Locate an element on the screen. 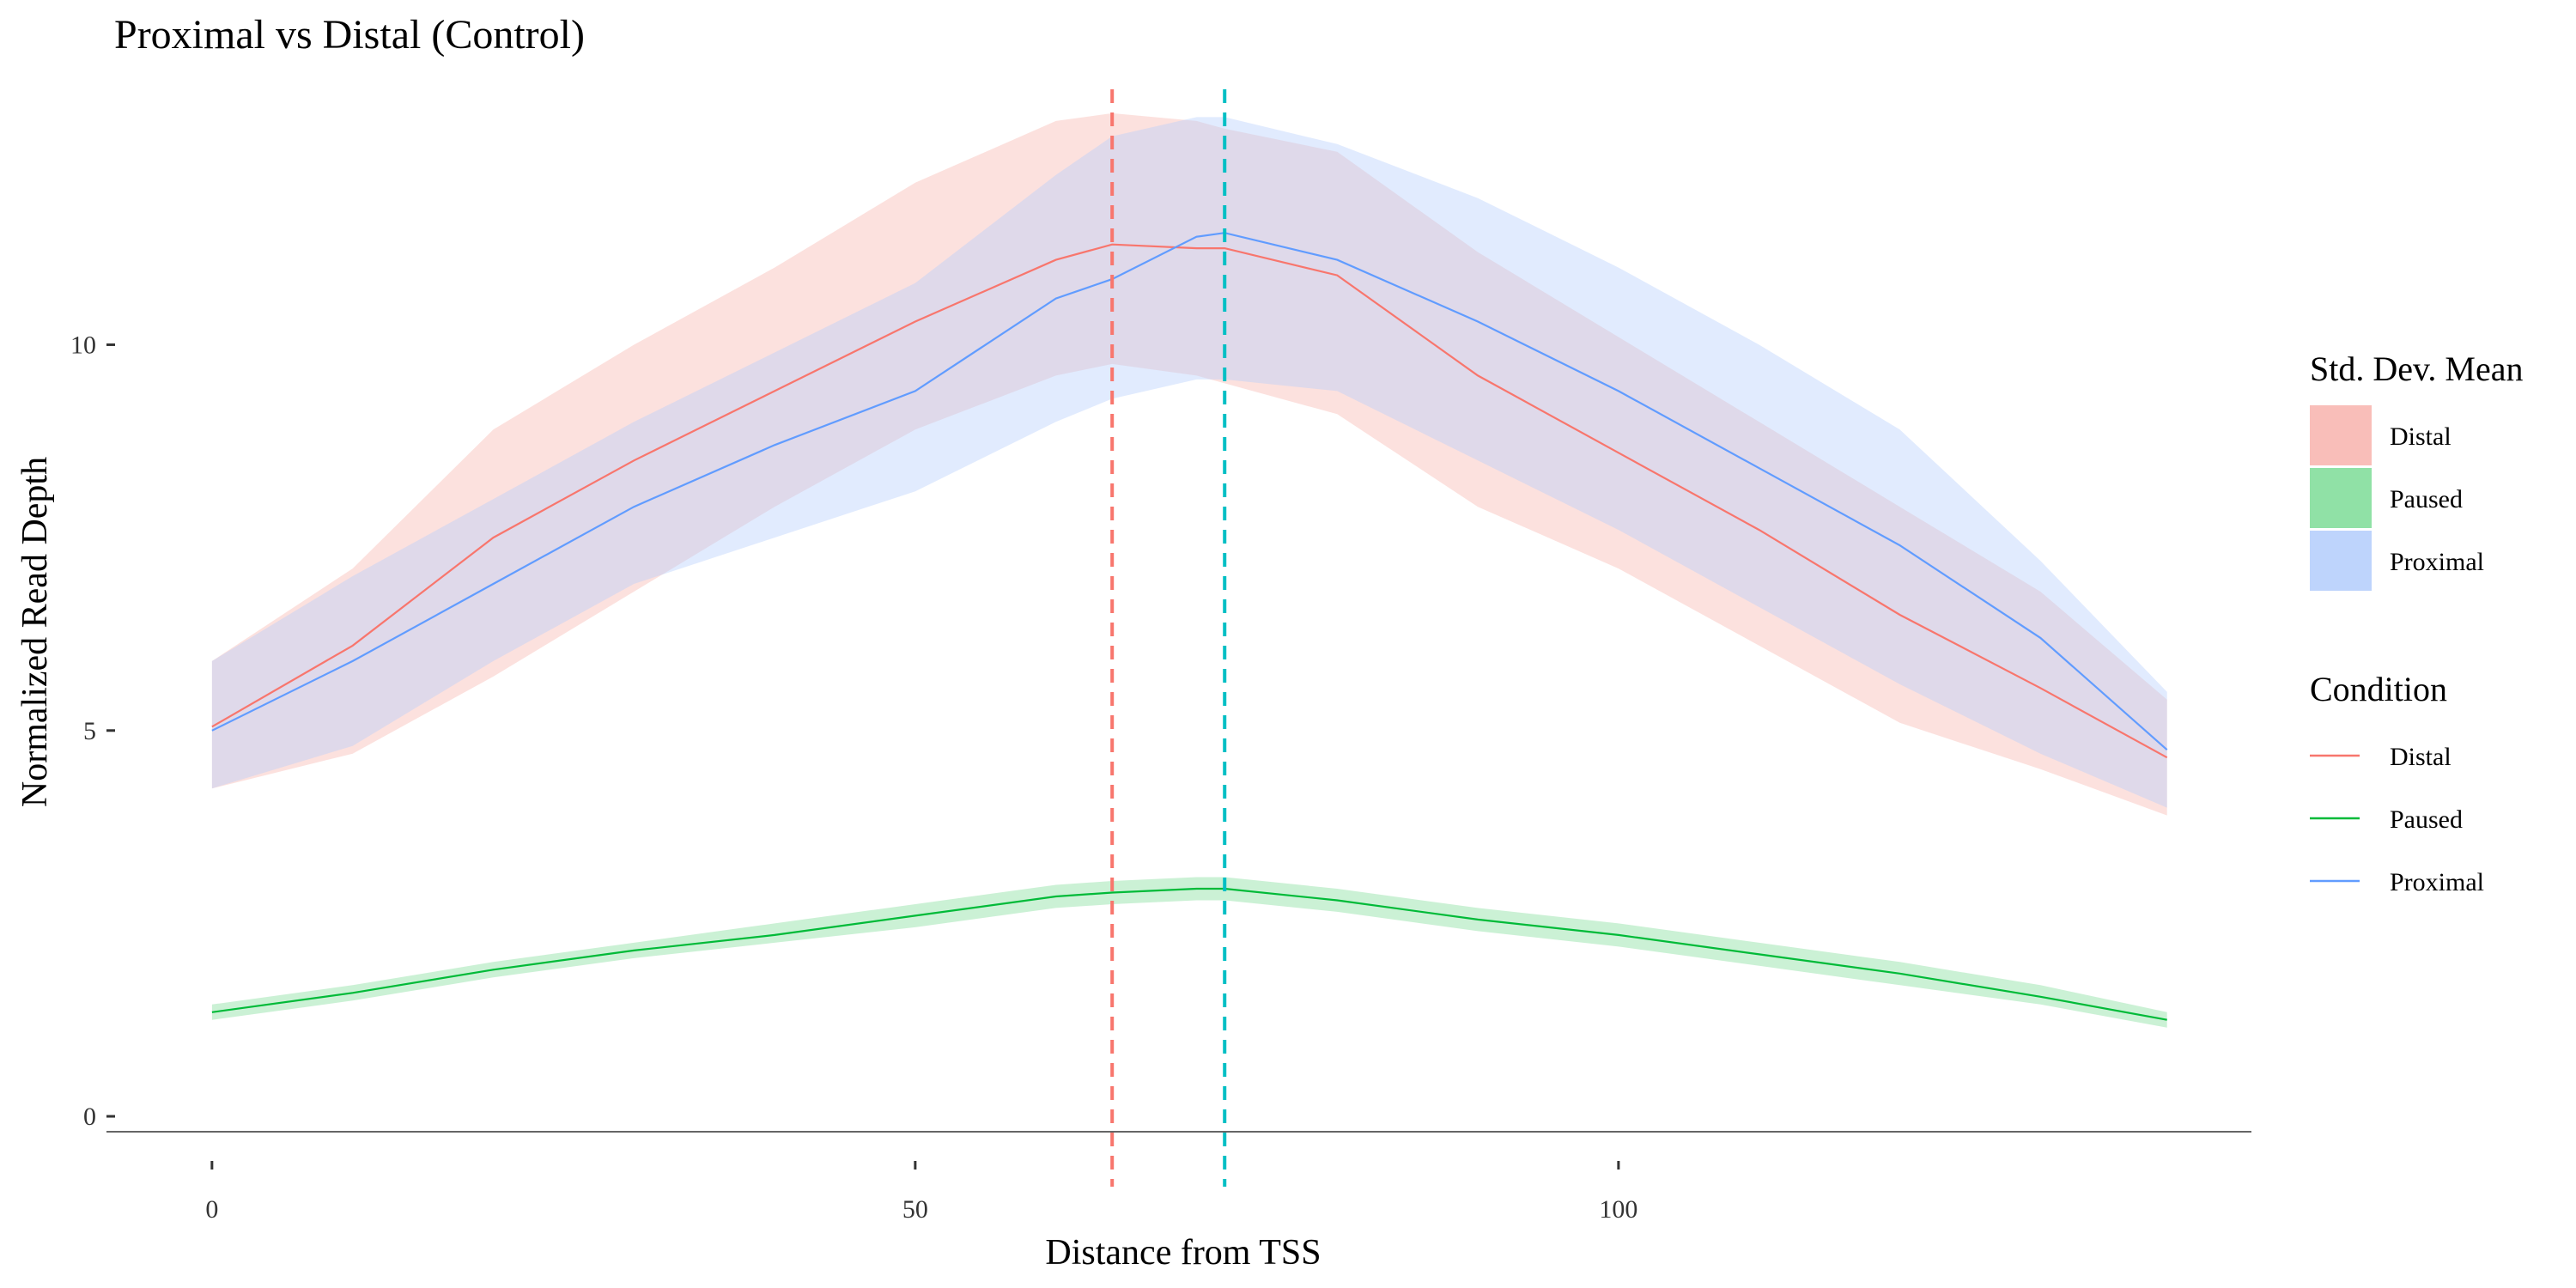 The height and width of the screenshot is (1288, 2576). sd-band-paused is located at coordinates (1189, 952).